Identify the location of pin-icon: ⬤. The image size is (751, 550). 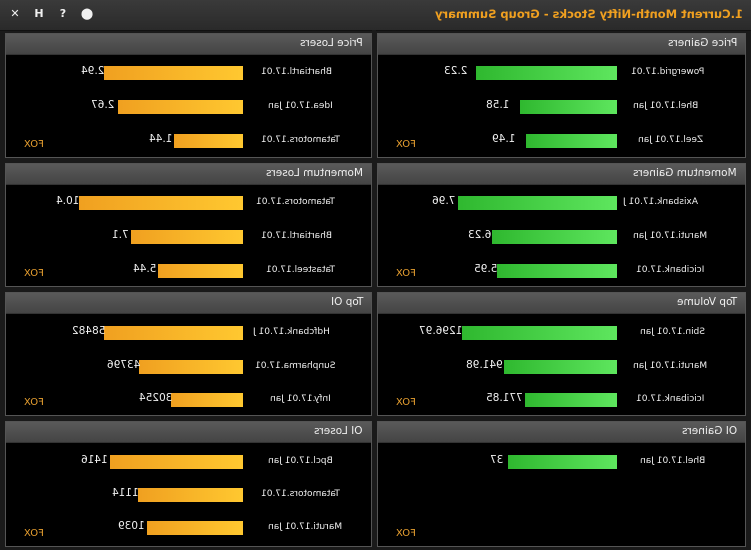
(87, 13).